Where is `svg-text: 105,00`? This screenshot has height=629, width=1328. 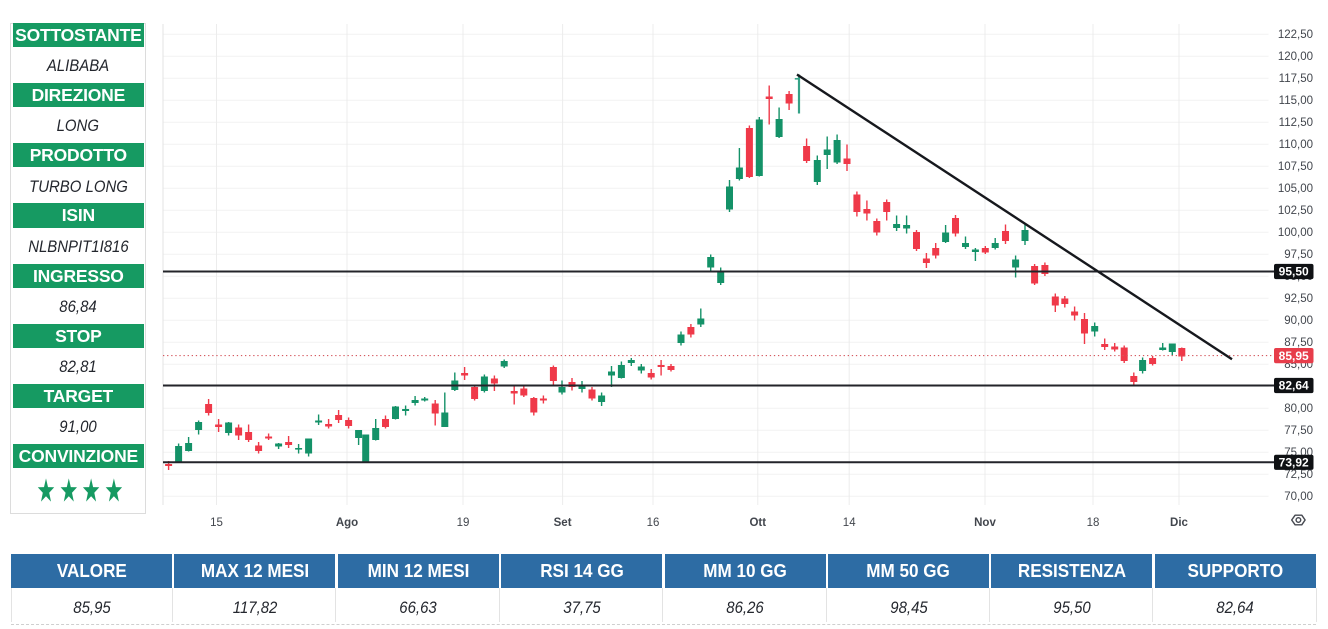
svg-text: 105,00 is located at coordinates (1295, 189).